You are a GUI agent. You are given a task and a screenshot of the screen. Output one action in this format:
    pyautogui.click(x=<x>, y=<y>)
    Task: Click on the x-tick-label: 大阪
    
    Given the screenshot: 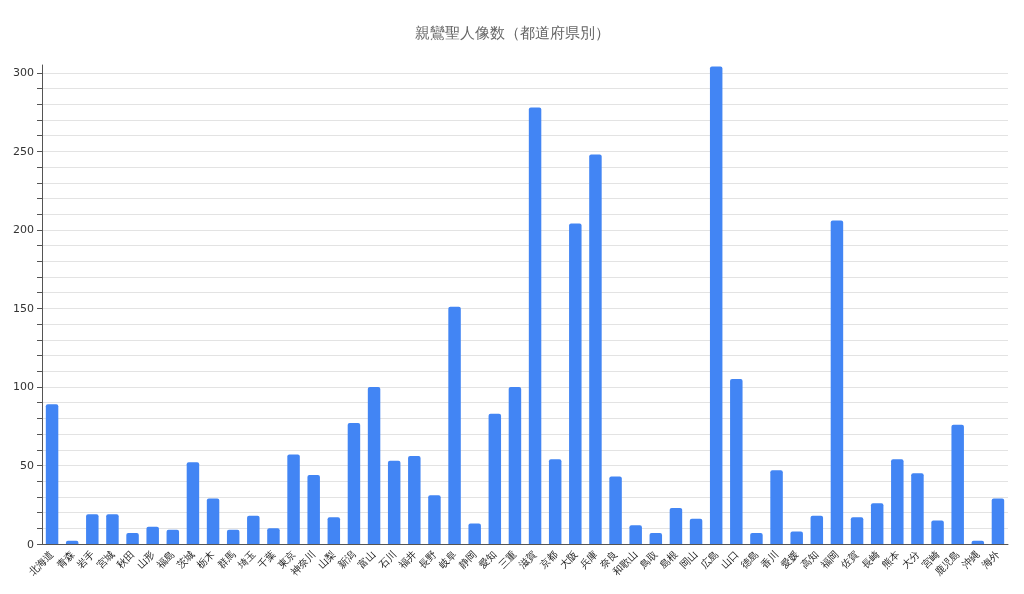 What is the action you would take?
    pyautogui.click(x=568, y=559)
    